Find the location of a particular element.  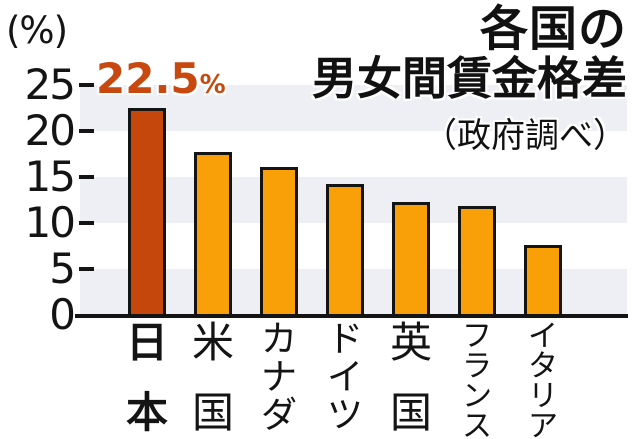

y-axis-unit-label: (%) is located at coordinates (37, 30).